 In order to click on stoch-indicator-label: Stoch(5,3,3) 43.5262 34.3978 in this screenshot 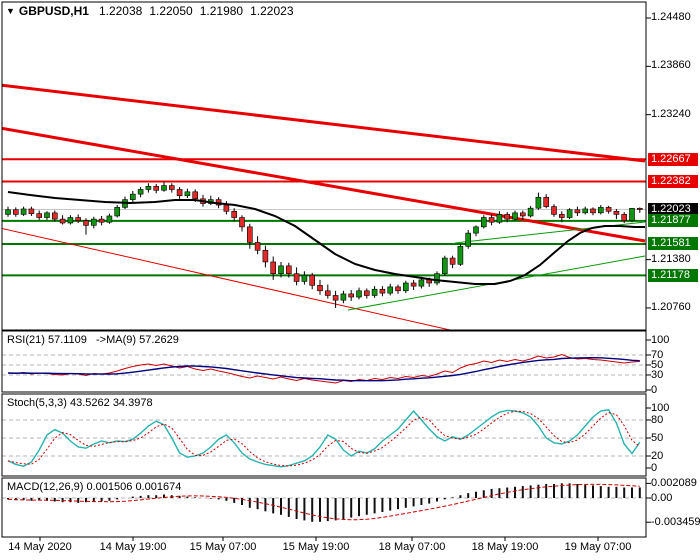, I will do `click(80, 403)`.